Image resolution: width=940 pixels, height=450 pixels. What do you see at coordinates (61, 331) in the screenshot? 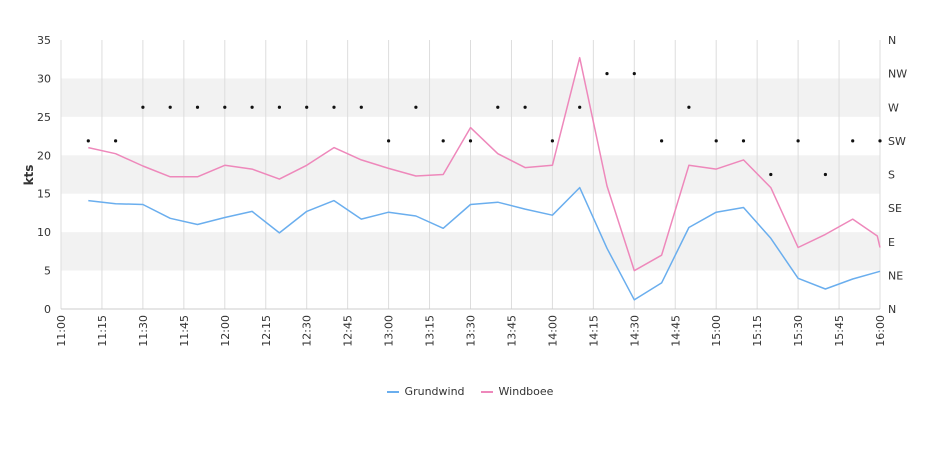
I see `x-tick-label: 11:00` at bounding box center [61, 331].